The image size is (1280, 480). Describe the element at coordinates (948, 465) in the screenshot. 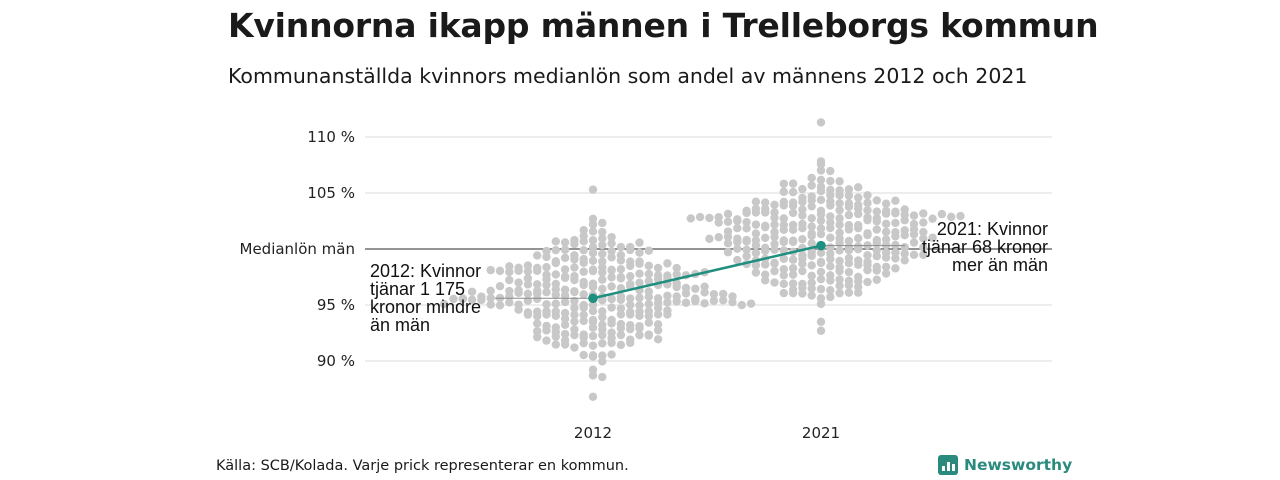

I see `bar-chart-logo-icon` at that location.